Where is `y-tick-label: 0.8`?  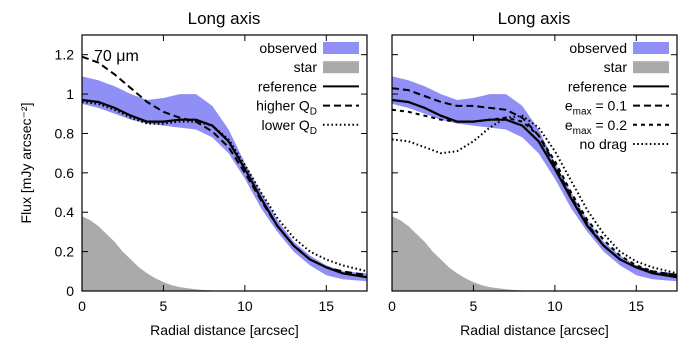 y-tick-label: 0.8 is located at coordinates (65, 133).